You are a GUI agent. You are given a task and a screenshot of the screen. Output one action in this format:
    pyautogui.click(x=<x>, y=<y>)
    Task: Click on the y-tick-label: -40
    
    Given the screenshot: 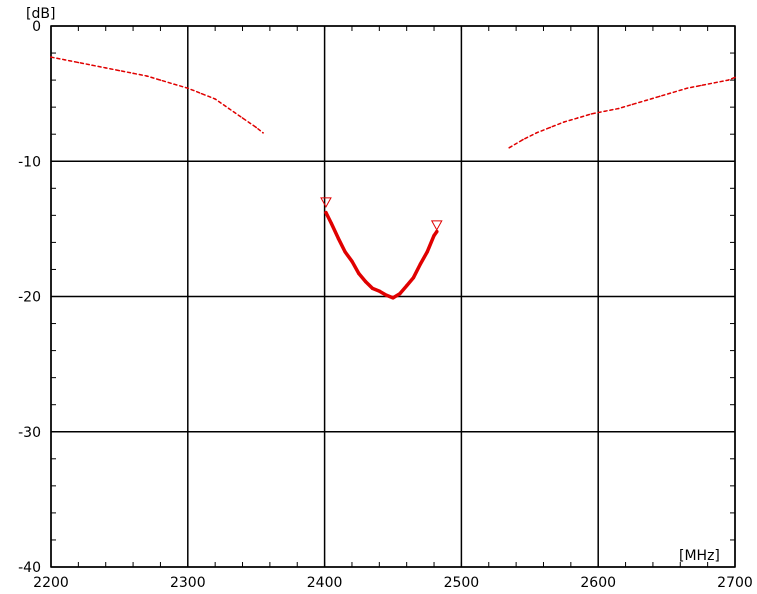 What is the action you would take?
    pyautogui.click(x=29, y=568)
    